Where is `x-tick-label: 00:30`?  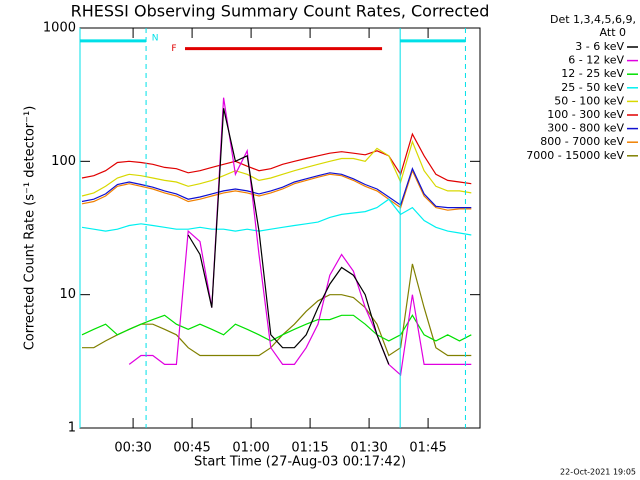 x-tick-label: 00:30 is located at coordinates (132, 448).